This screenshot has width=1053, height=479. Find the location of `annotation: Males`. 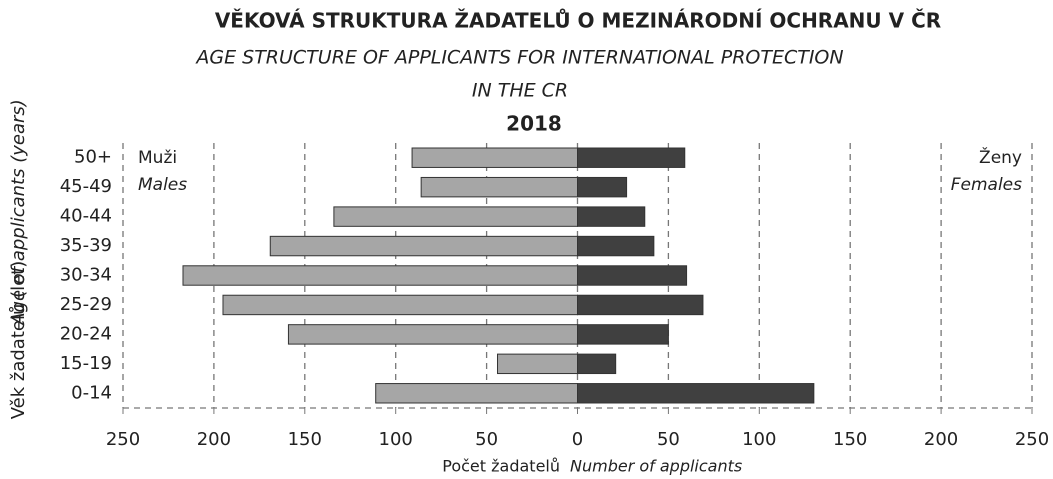

annotation: Males is located at coordinates (162, 185).